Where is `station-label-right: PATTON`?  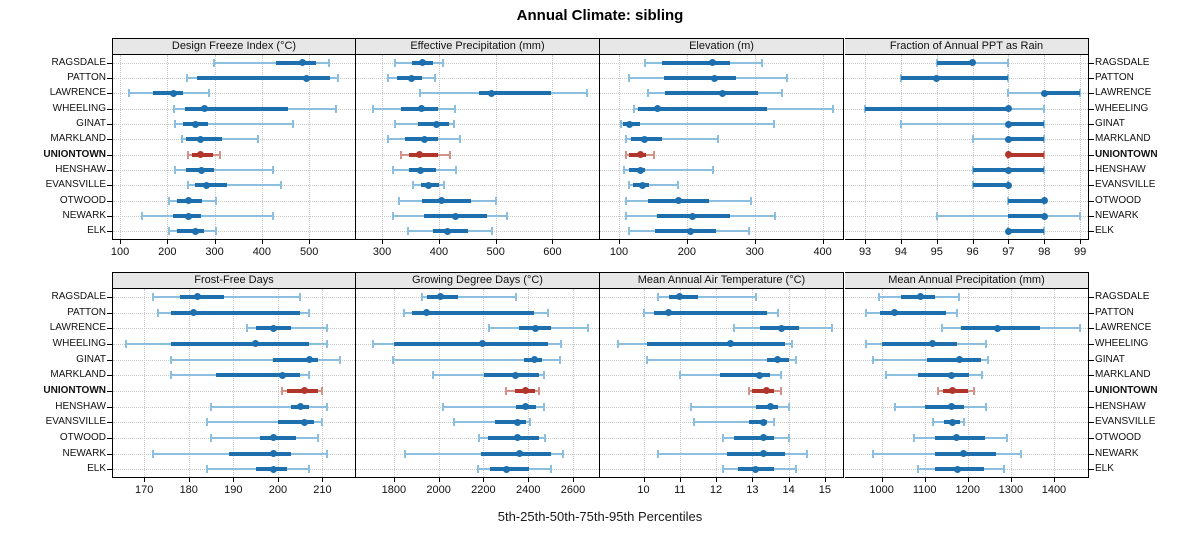 station-label-right: PATTON is located at coordinates (1114, 312).